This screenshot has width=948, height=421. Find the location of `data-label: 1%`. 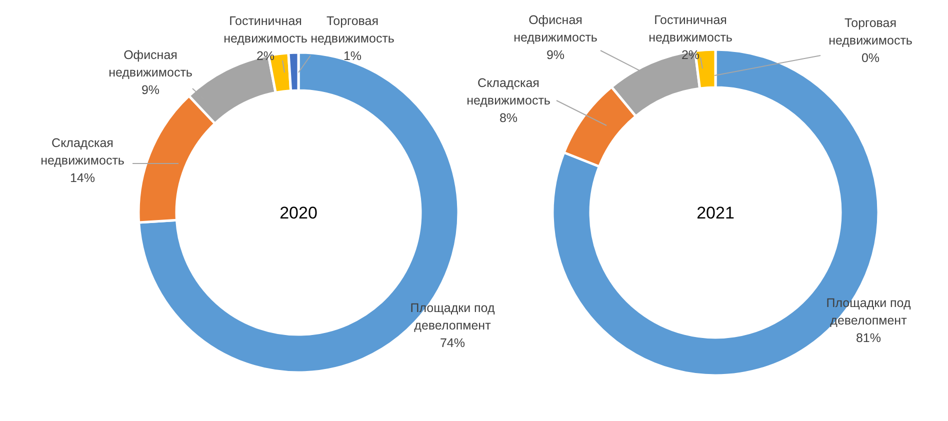

data-label: 1% is located at coordinates (352, 56).